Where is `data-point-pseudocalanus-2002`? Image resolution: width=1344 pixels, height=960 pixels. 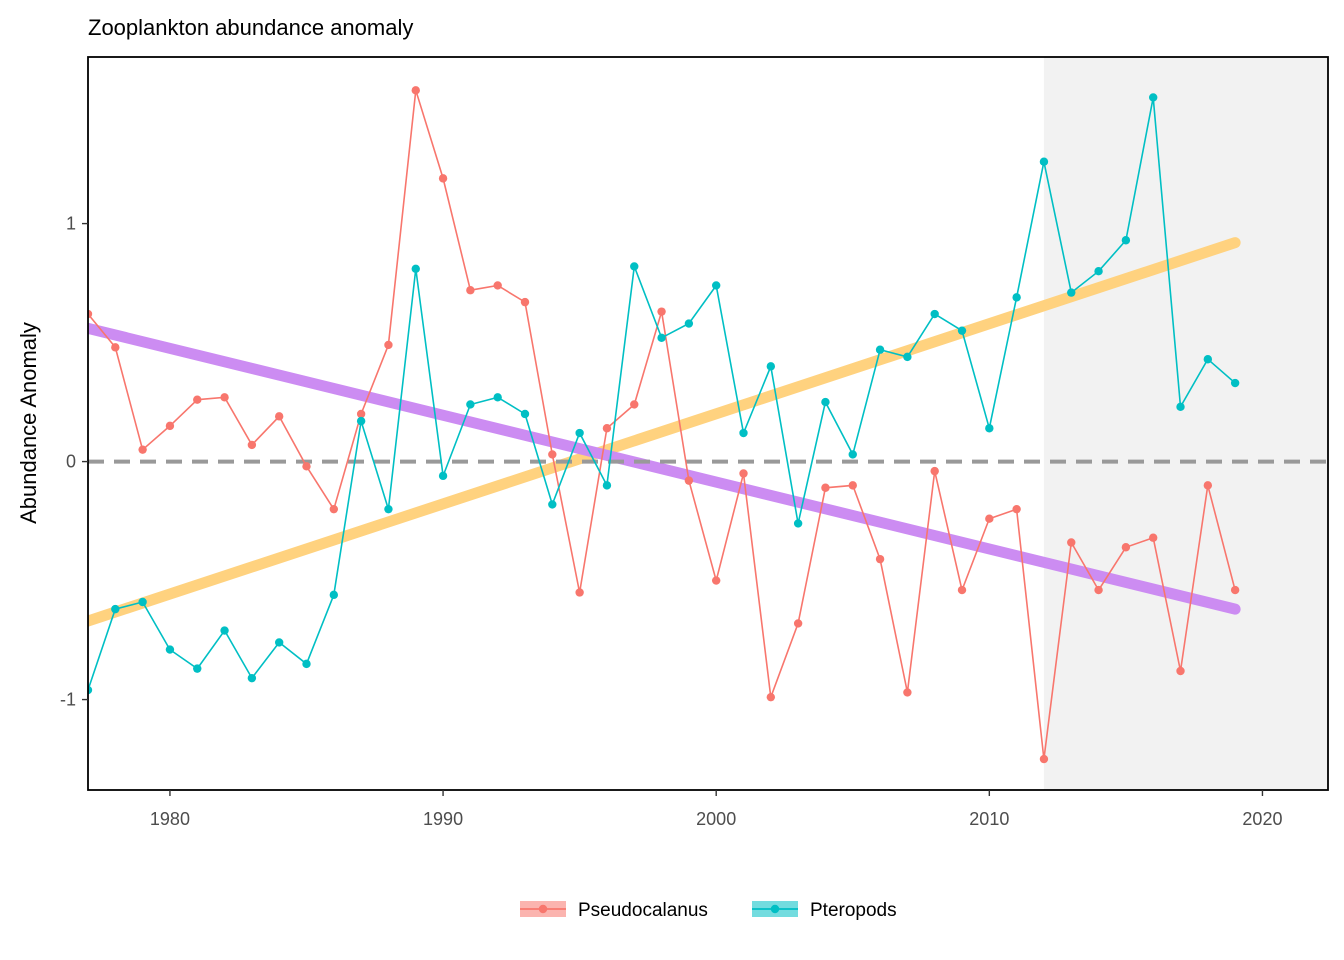 data-point-pseudocalanus-2002 is located at coordinates (771, 697).